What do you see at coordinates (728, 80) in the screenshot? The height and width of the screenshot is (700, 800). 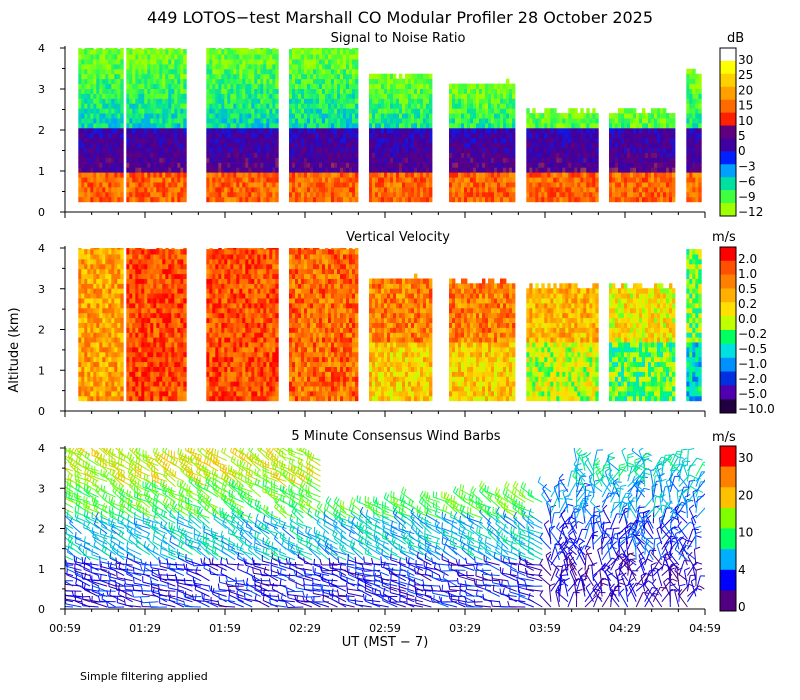 I see `colorbar-swatch` at bounding box center [728, 80].